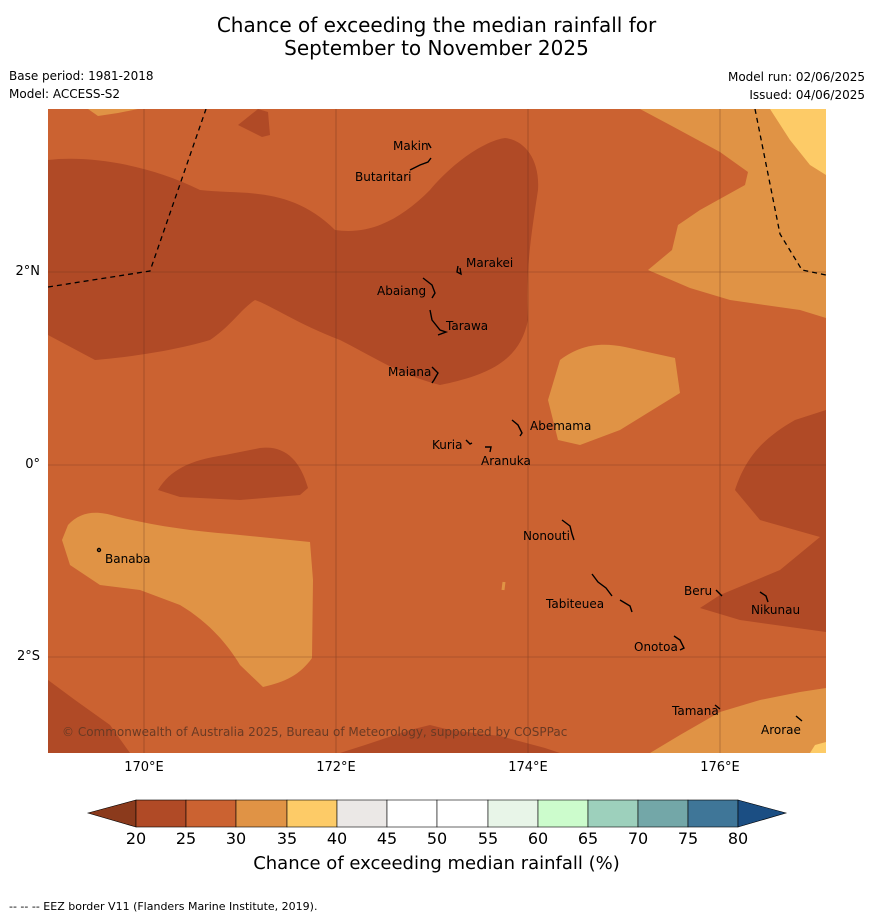 The height and width of the screenshot is (919, 873). What do you see at coordinates (638, 838) in the screenshot?
I see `colorbar-tick: 70` at bounding box center [638, 838].